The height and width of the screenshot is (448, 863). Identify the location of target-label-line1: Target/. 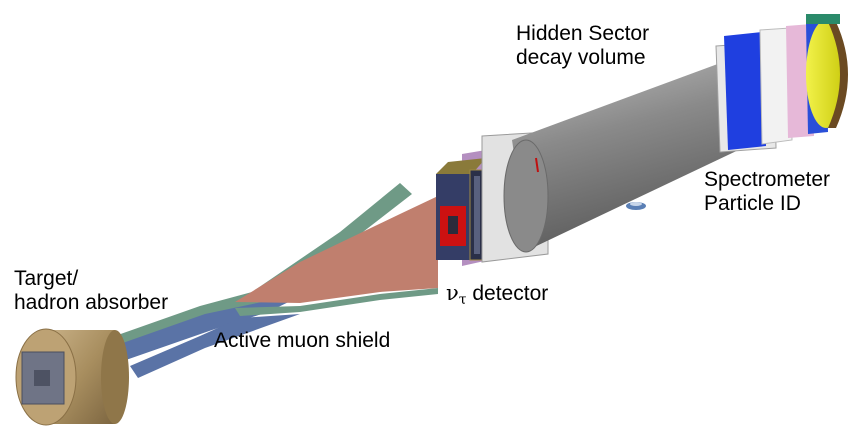
(46, 278).